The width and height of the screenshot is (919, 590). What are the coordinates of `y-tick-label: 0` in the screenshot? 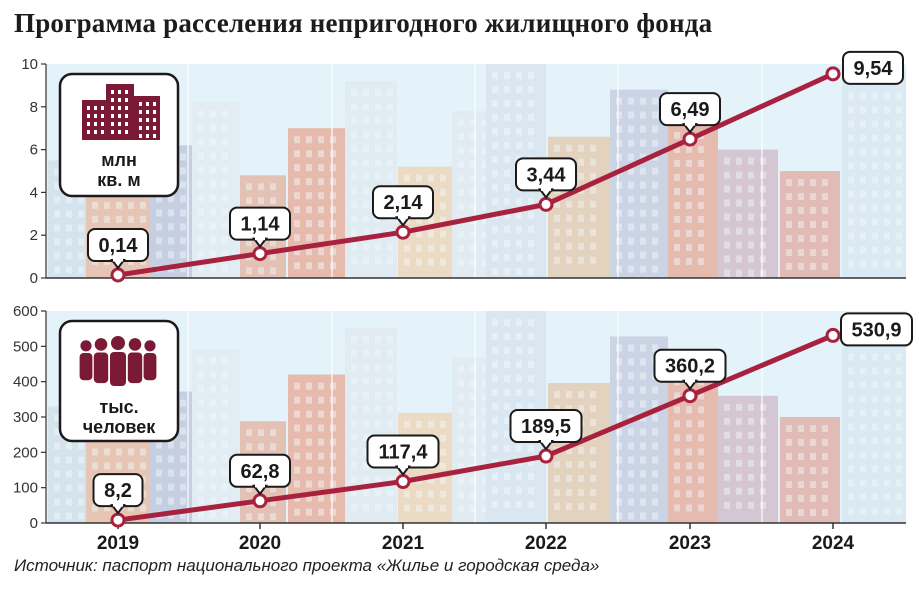 It's located at (34, 278).